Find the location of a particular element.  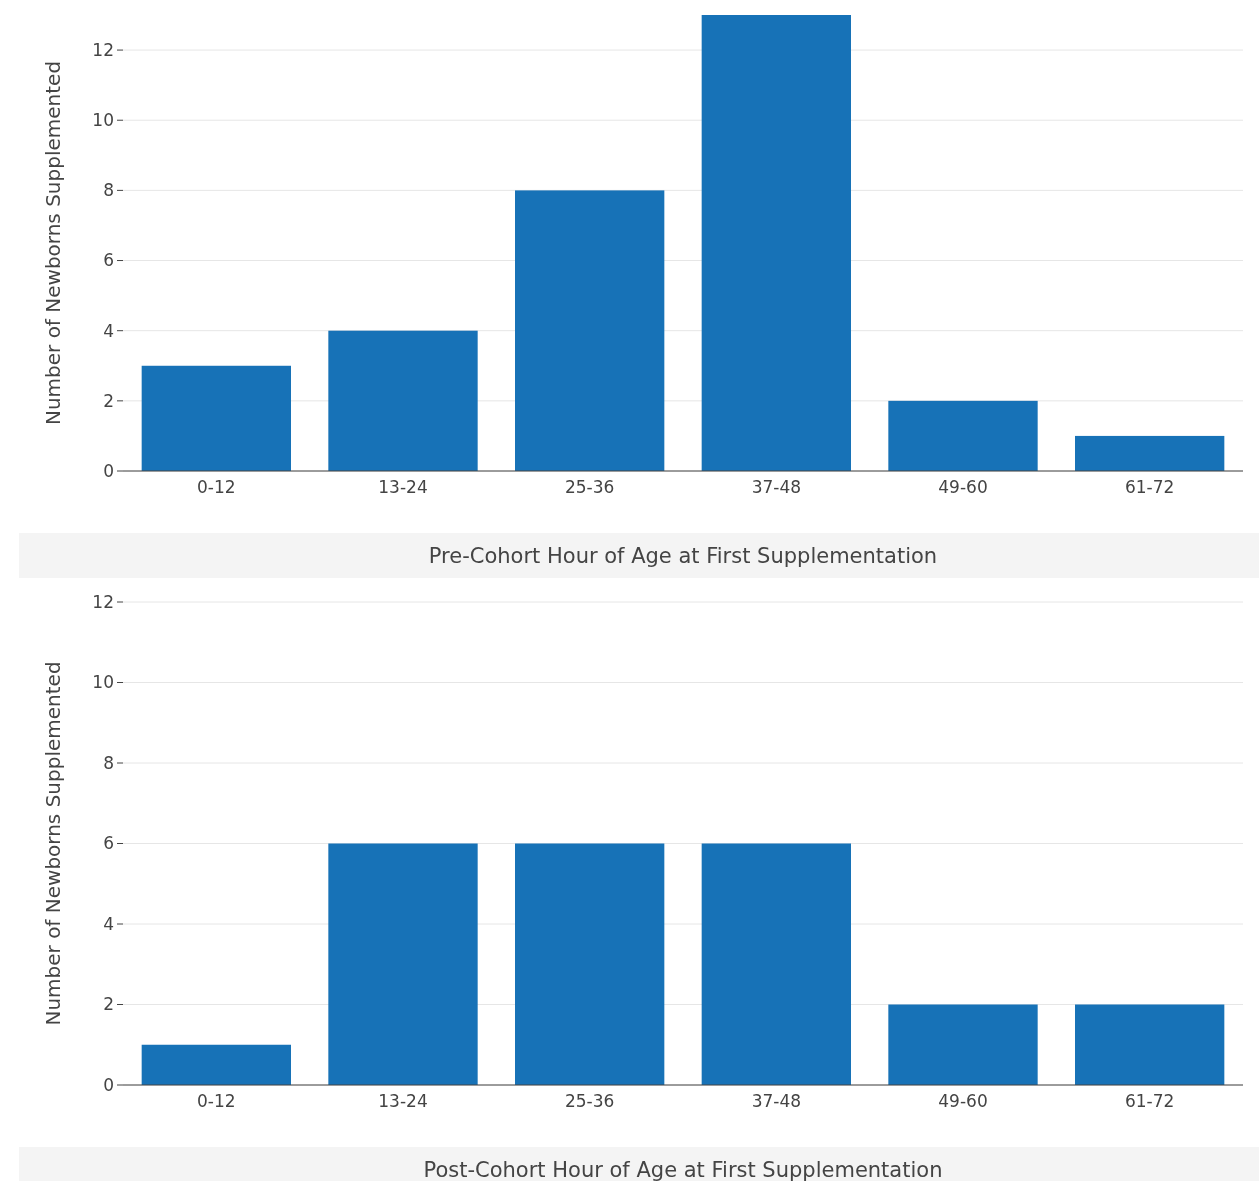

x-axis-title: Post-Cohort Hour of Age at First Supplementation is located at coordinates (683, 1169).